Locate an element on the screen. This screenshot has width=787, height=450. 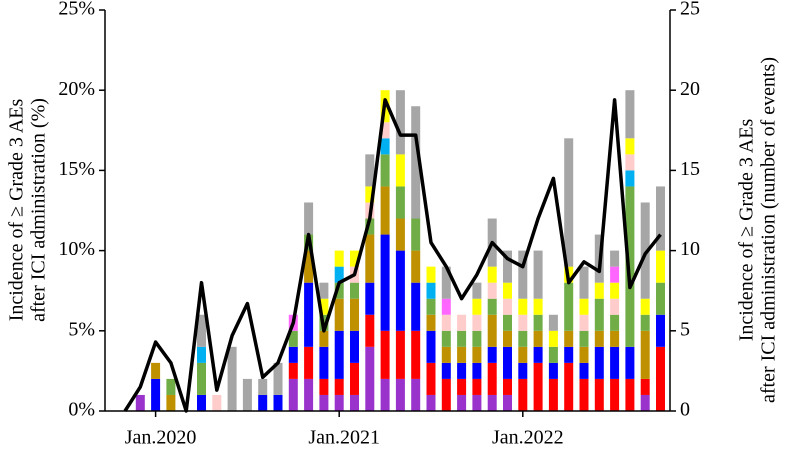
y-axis-label: Incidence of ≥ Grade 3 AEs is located at coordinates (17, 210).